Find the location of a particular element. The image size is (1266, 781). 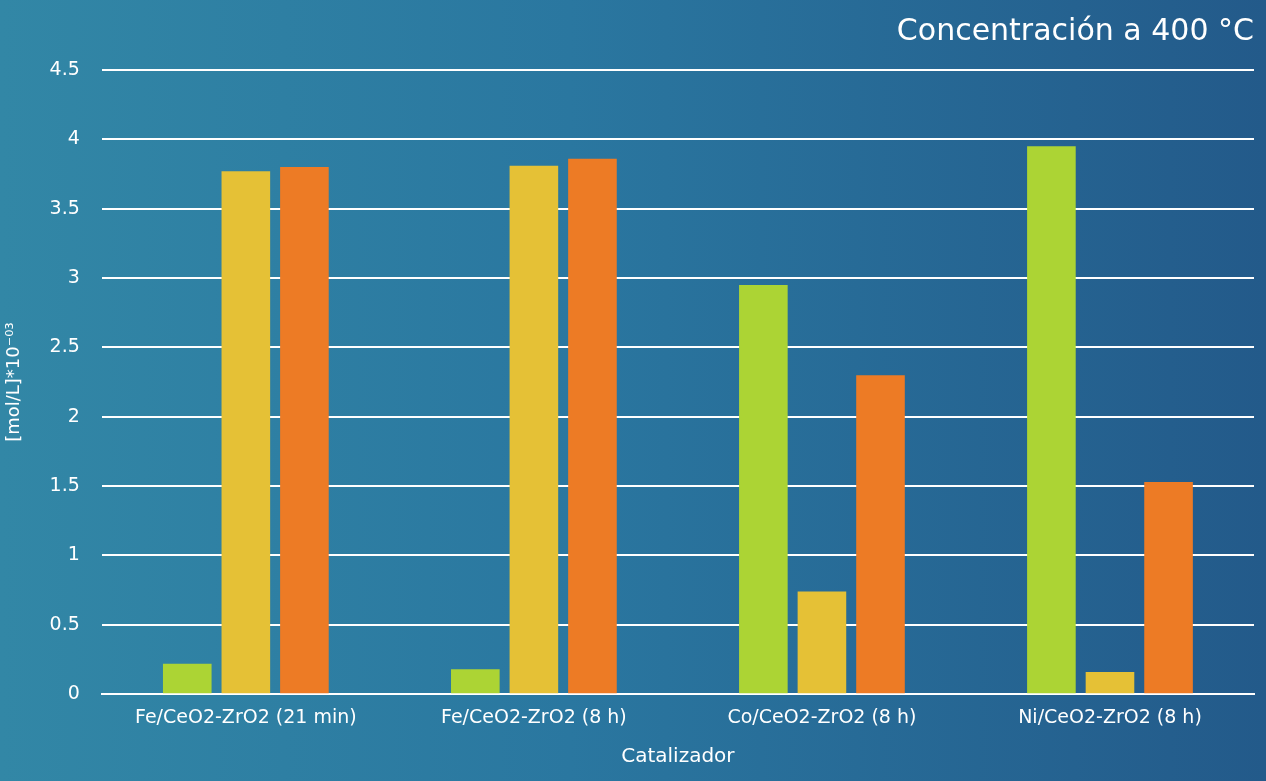

y-tick-label: 0 is located at coordinates (73, 692).